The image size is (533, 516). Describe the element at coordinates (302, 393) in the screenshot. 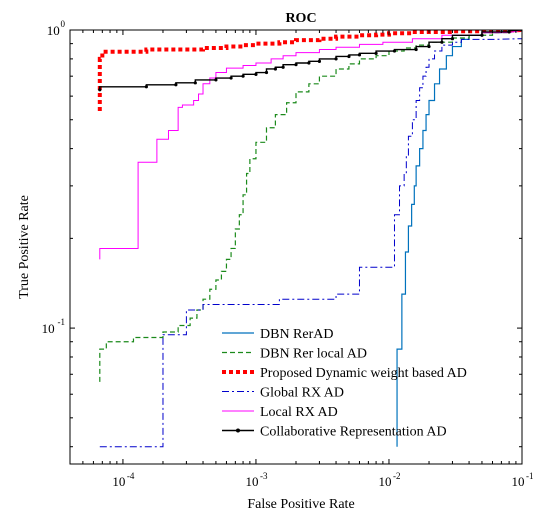

I see `legend-entry-label: Global RX AD` at that location.